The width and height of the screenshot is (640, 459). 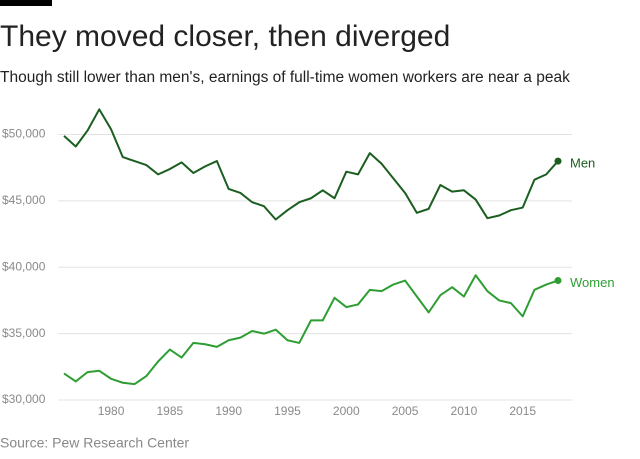 What do you see at coordinates (464, 411) in the screenshot?
I see `x-tick-label: 2010` at bounding box center [464, 411].